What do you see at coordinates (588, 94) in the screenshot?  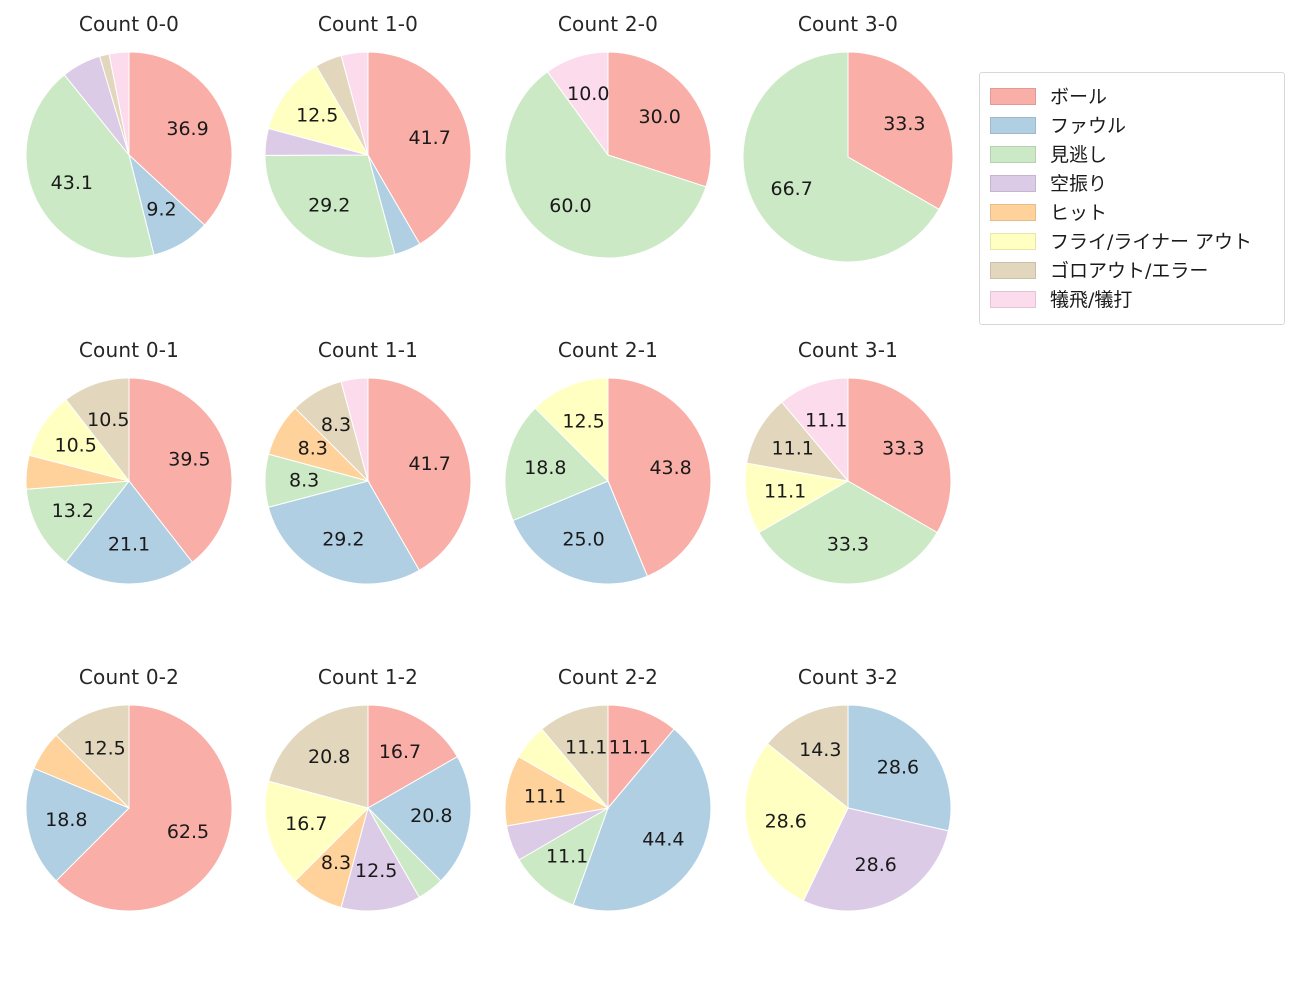 I see `pie-slice-label: 10.0` at bounding box center [588, 94].